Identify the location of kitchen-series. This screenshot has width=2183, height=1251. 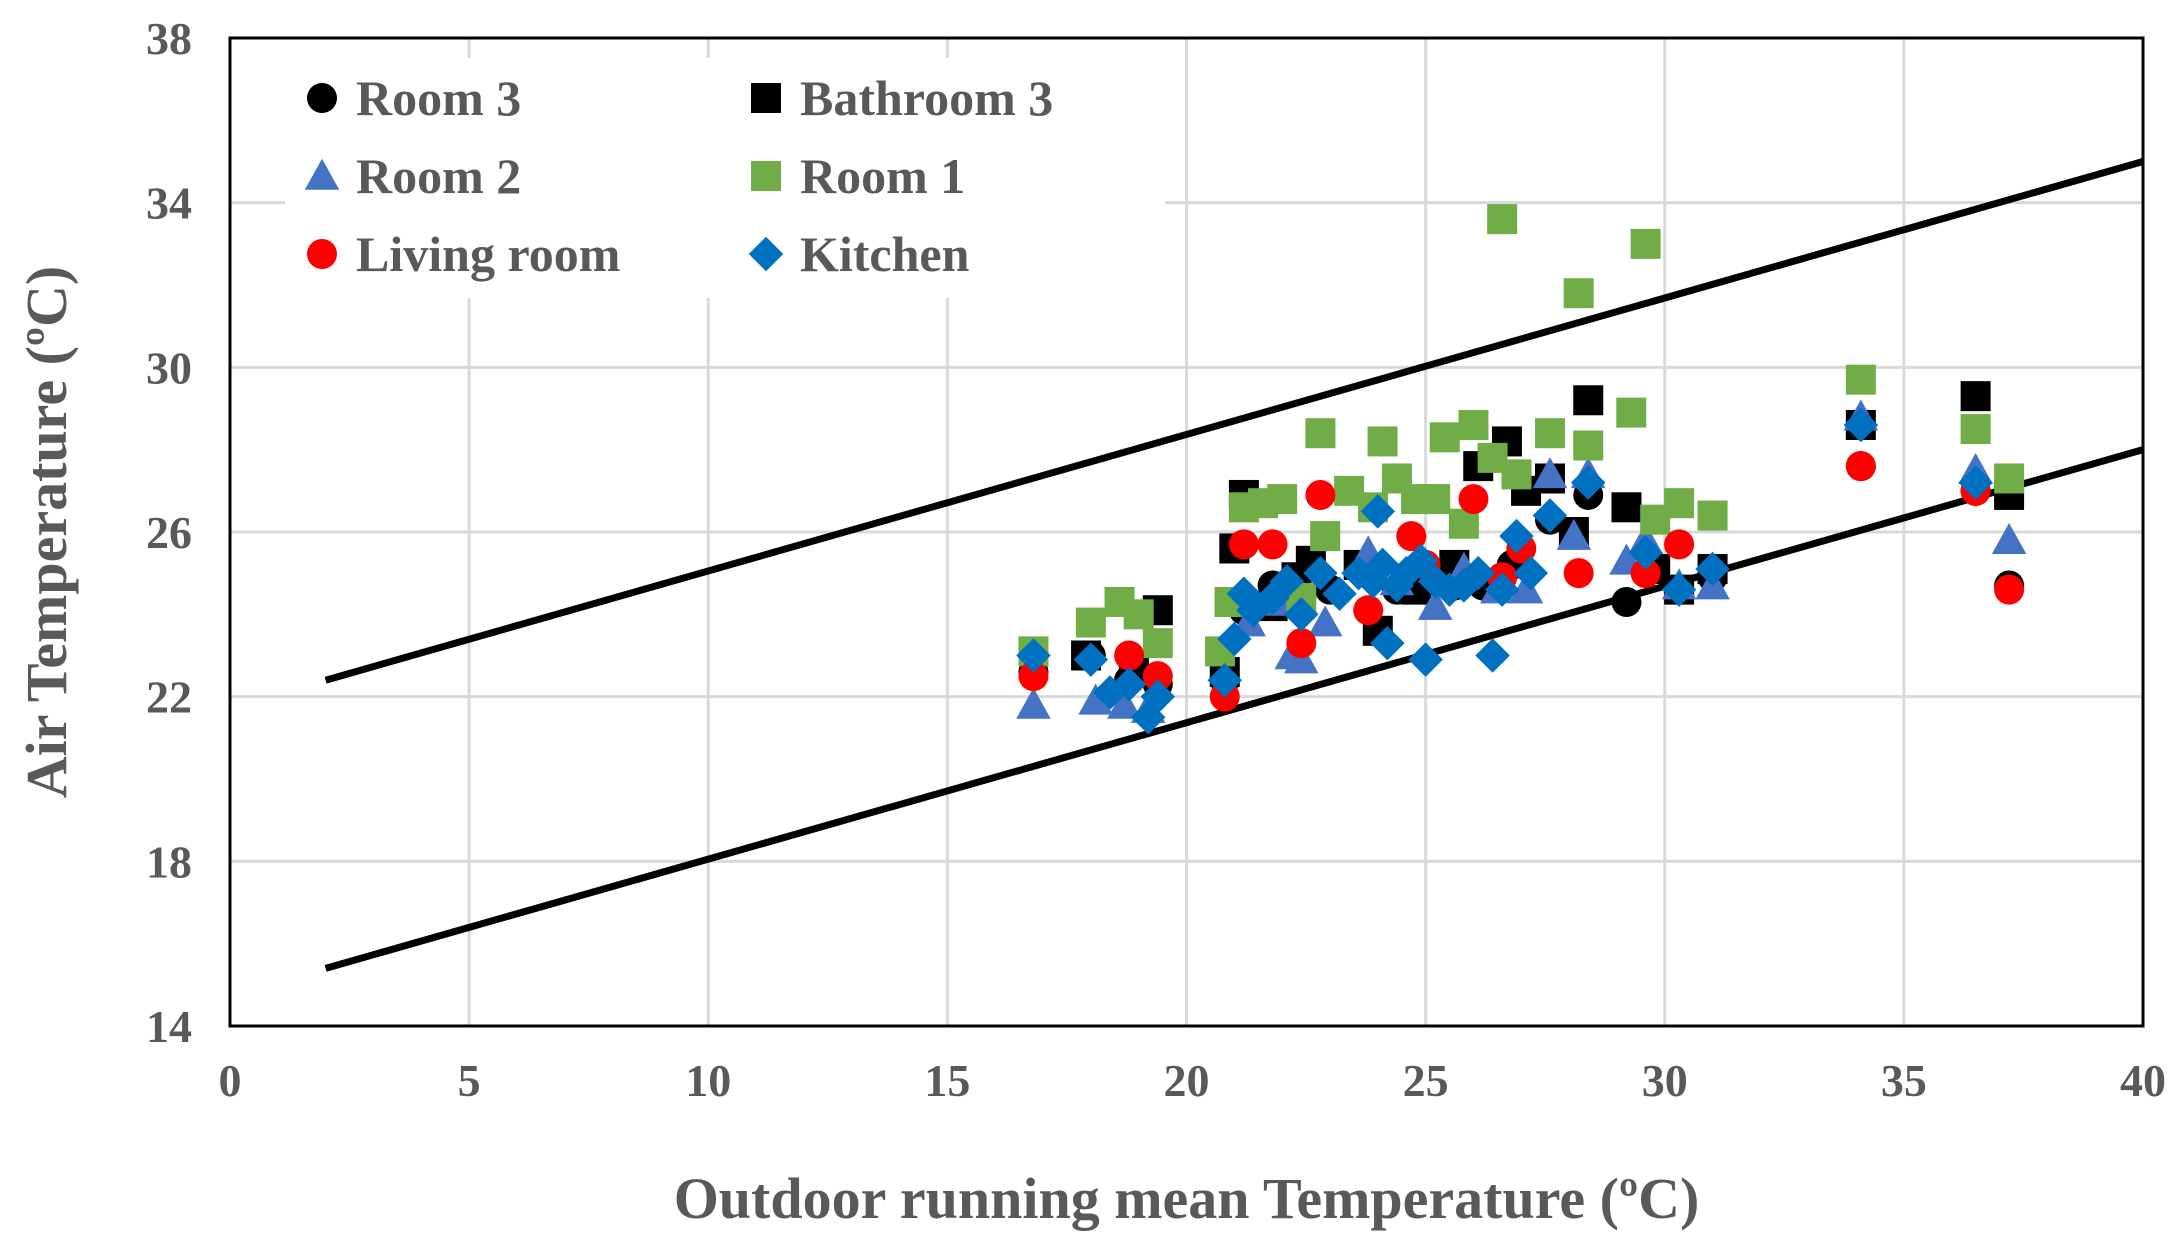
(1504, 571).